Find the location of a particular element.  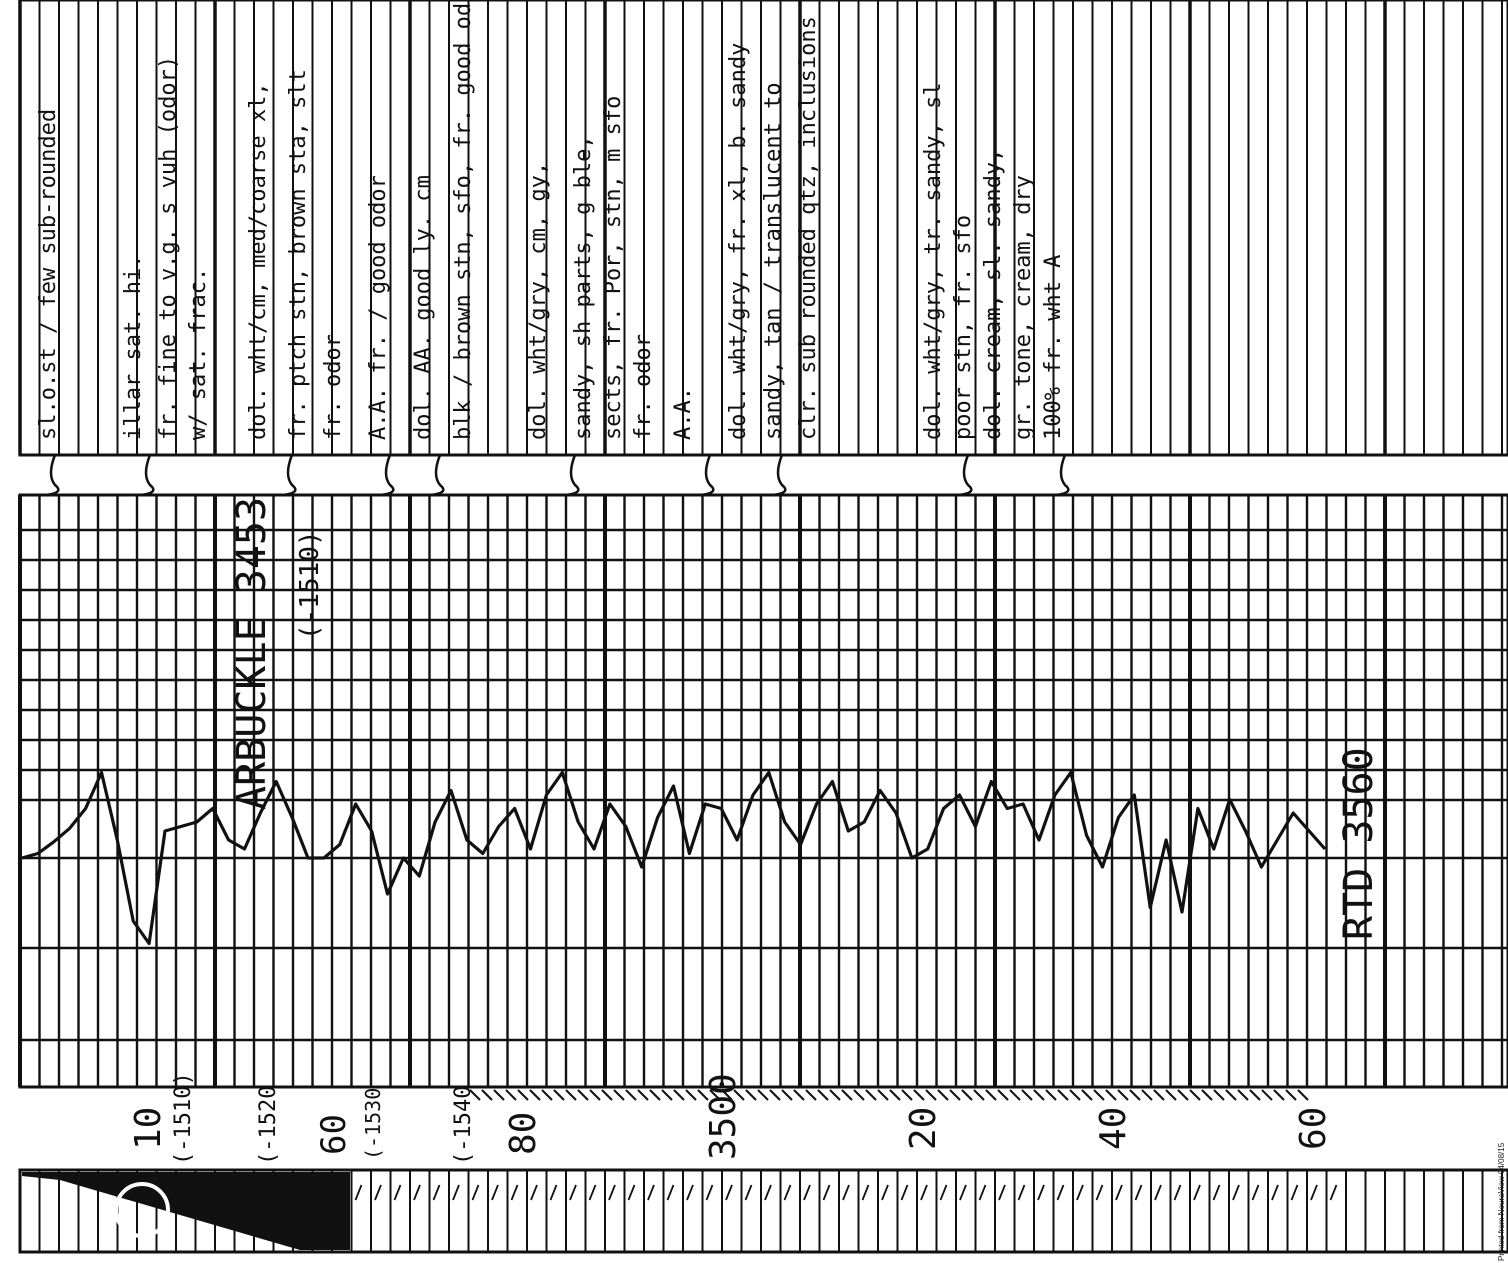

lithology-note: A.A. fr. / good odor is located at coordinates (378, 307).